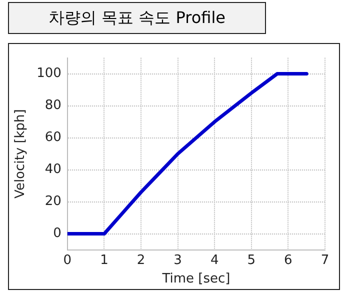 Image resolution: width=347 pixels, height=295 pixels. Describe the element at coordinates (214, 260) in the screenshot. I see `x-tick-label: 4` at that location.